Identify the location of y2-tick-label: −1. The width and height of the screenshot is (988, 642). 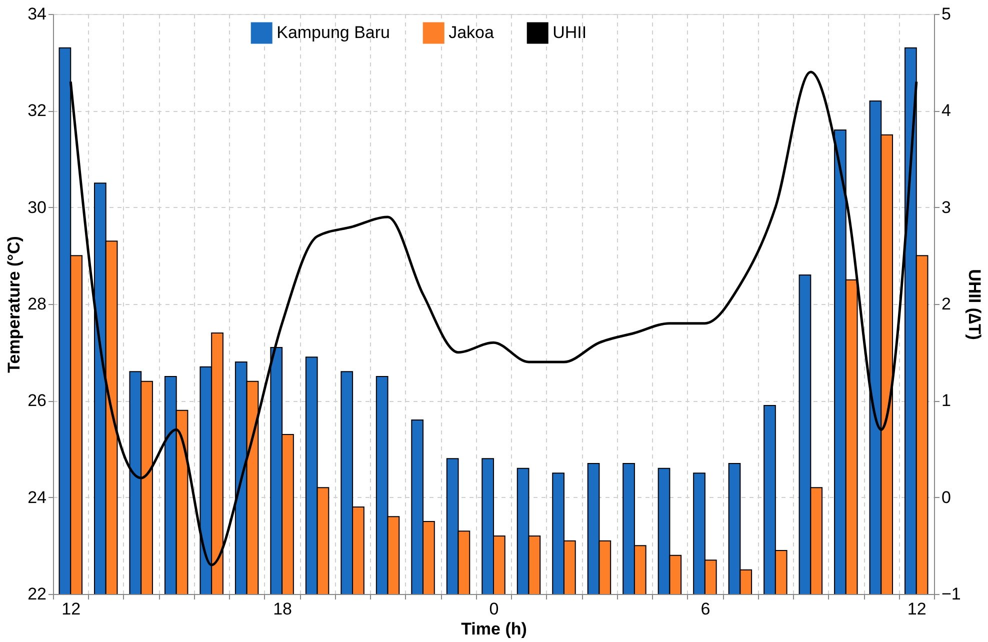
(951, 594).